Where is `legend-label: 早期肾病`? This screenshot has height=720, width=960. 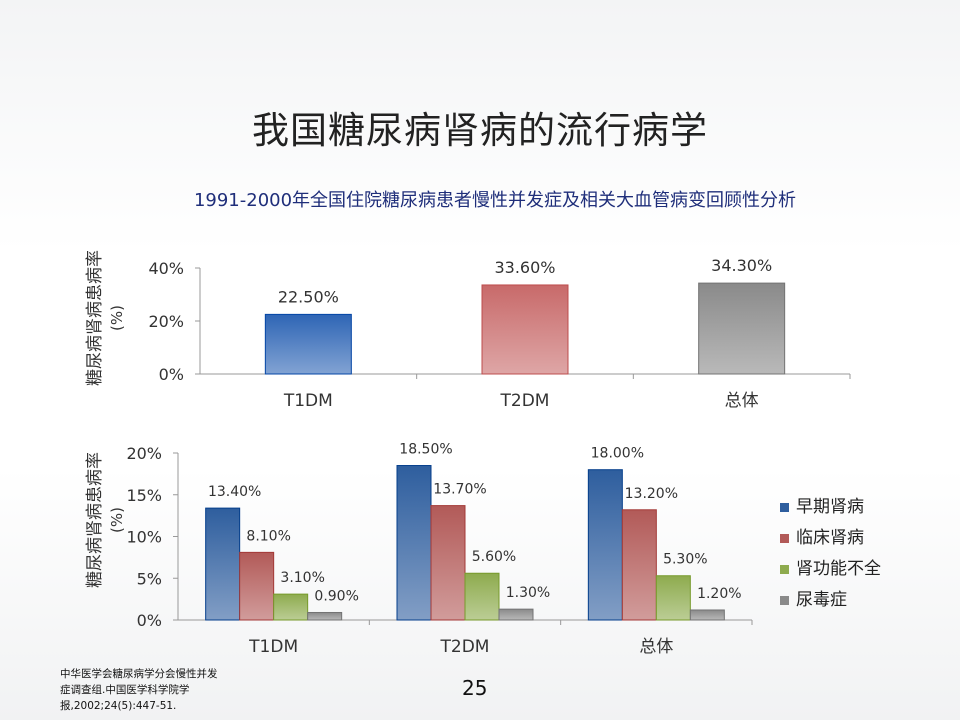 legend-label: 早期肾病 is located at coordinates (830, 507).